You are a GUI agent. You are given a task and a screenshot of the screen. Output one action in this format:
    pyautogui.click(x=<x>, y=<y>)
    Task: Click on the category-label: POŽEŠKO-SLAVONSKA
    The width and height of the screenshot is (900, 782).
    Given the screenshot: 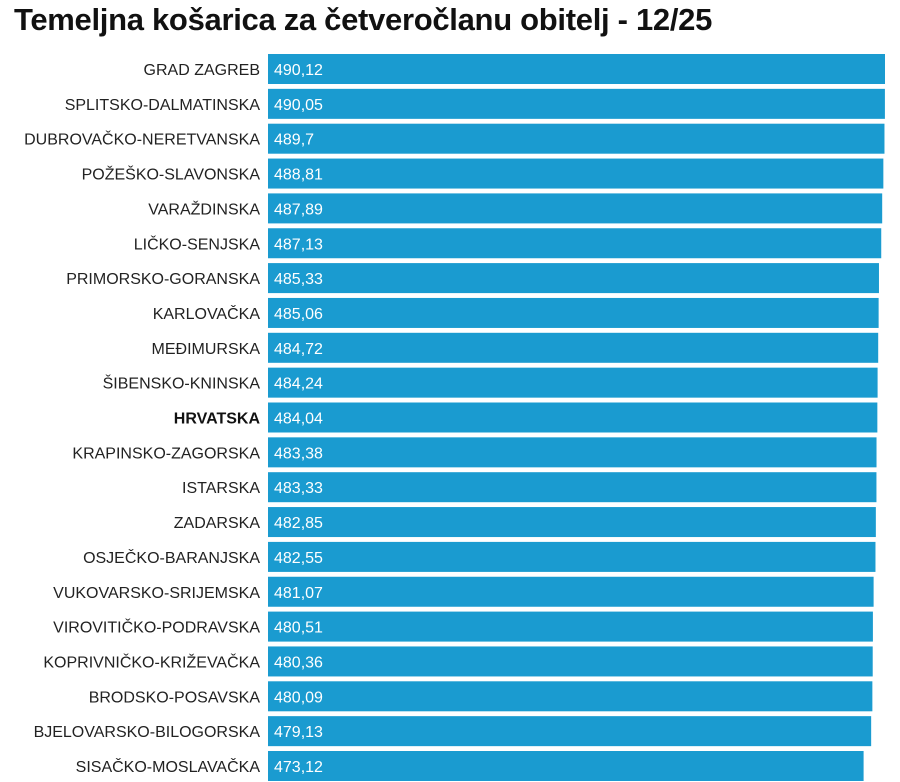 What is the action you would take?
    pyautogui.click(x=171, y=174)
    